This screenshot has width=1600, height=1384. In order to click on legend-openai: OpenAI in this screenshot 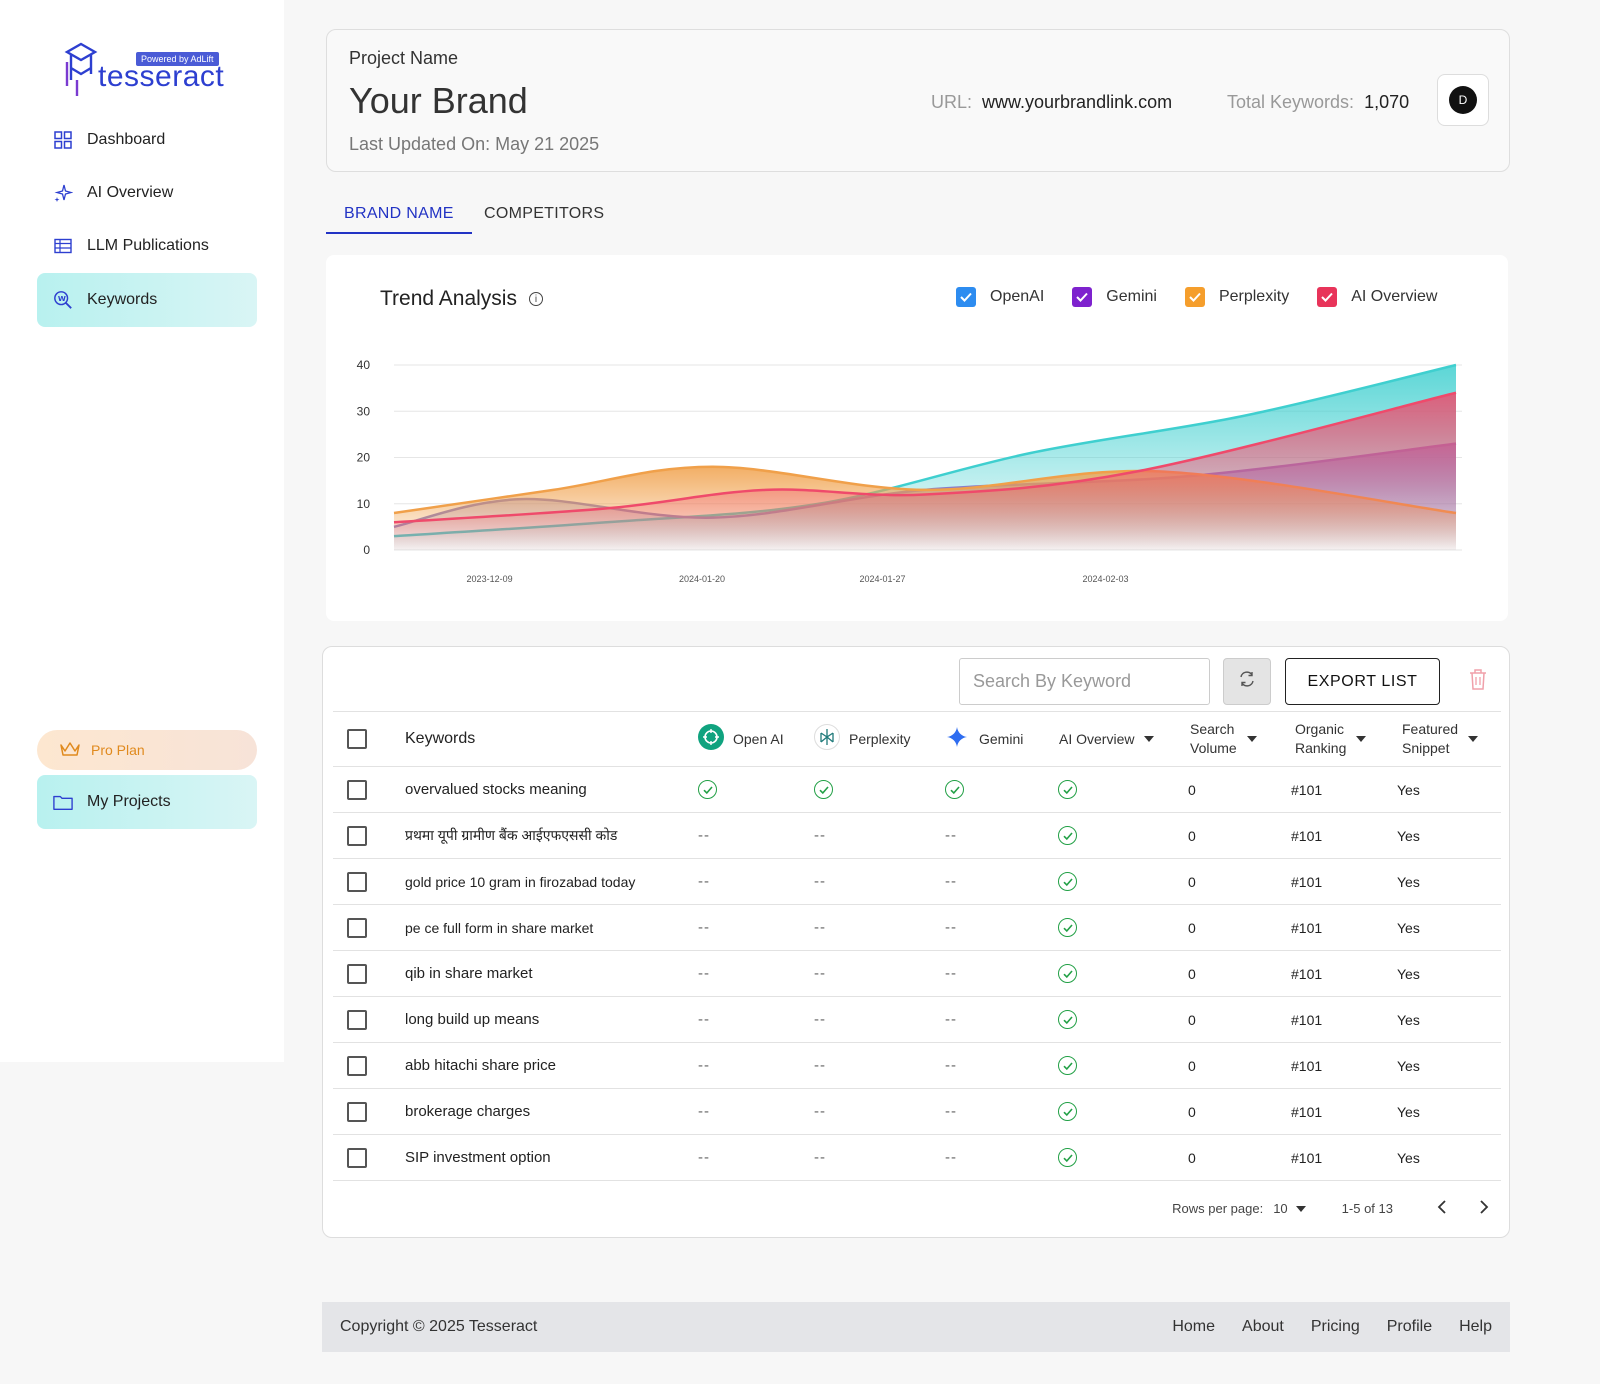, I will do `click(1000, 297)`.